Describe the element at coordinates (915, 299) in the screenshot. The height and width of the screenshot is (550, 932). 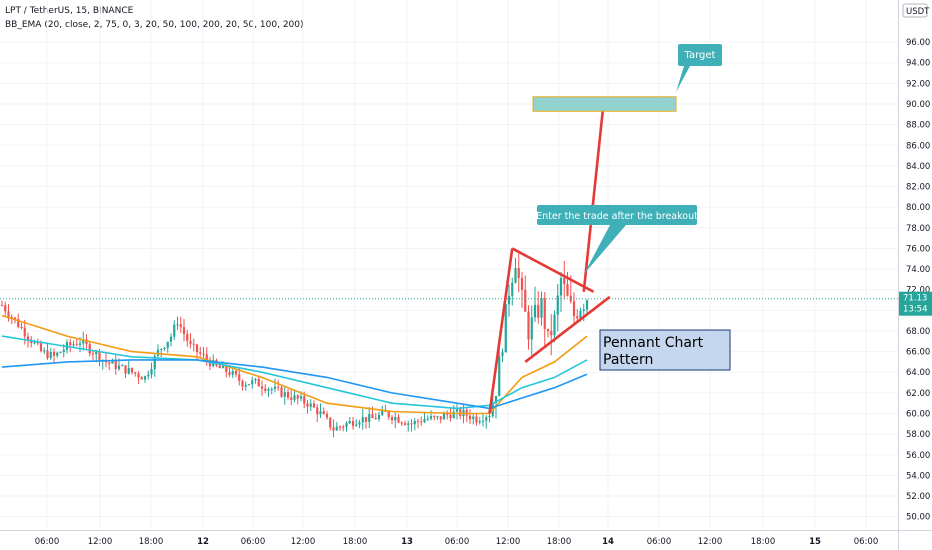
I see `last-price-label: 71.13` at that location.